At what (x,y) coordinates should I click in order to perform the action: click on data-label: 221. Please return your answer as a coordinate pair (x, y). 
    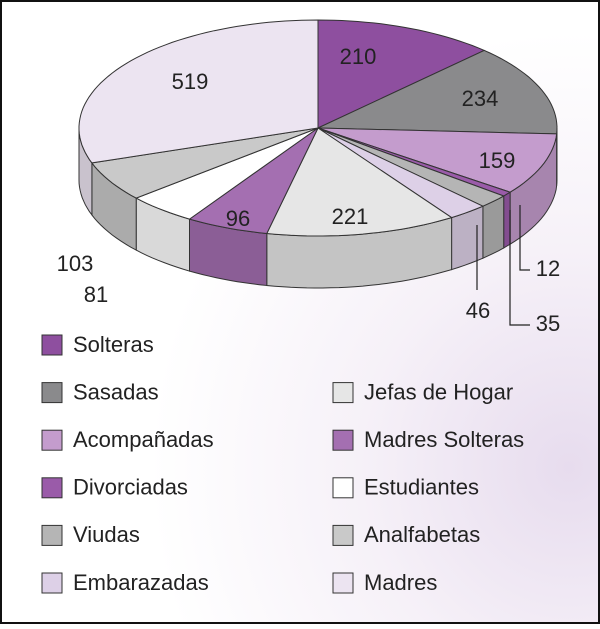
    Looking at the image, I should click on (350, 216).